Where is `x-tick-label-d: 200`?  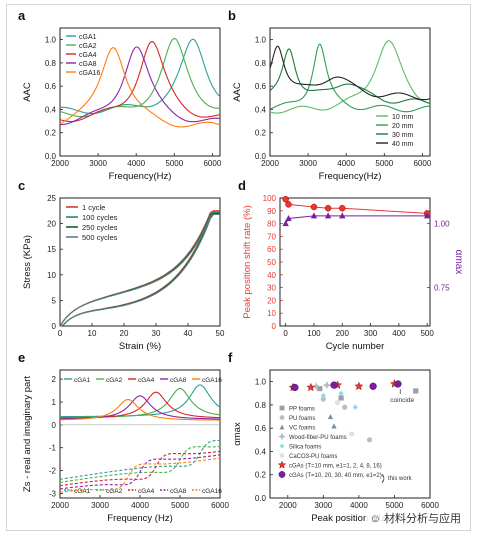 x-tick-label-d: 200 is located at coordinates (343, 333).